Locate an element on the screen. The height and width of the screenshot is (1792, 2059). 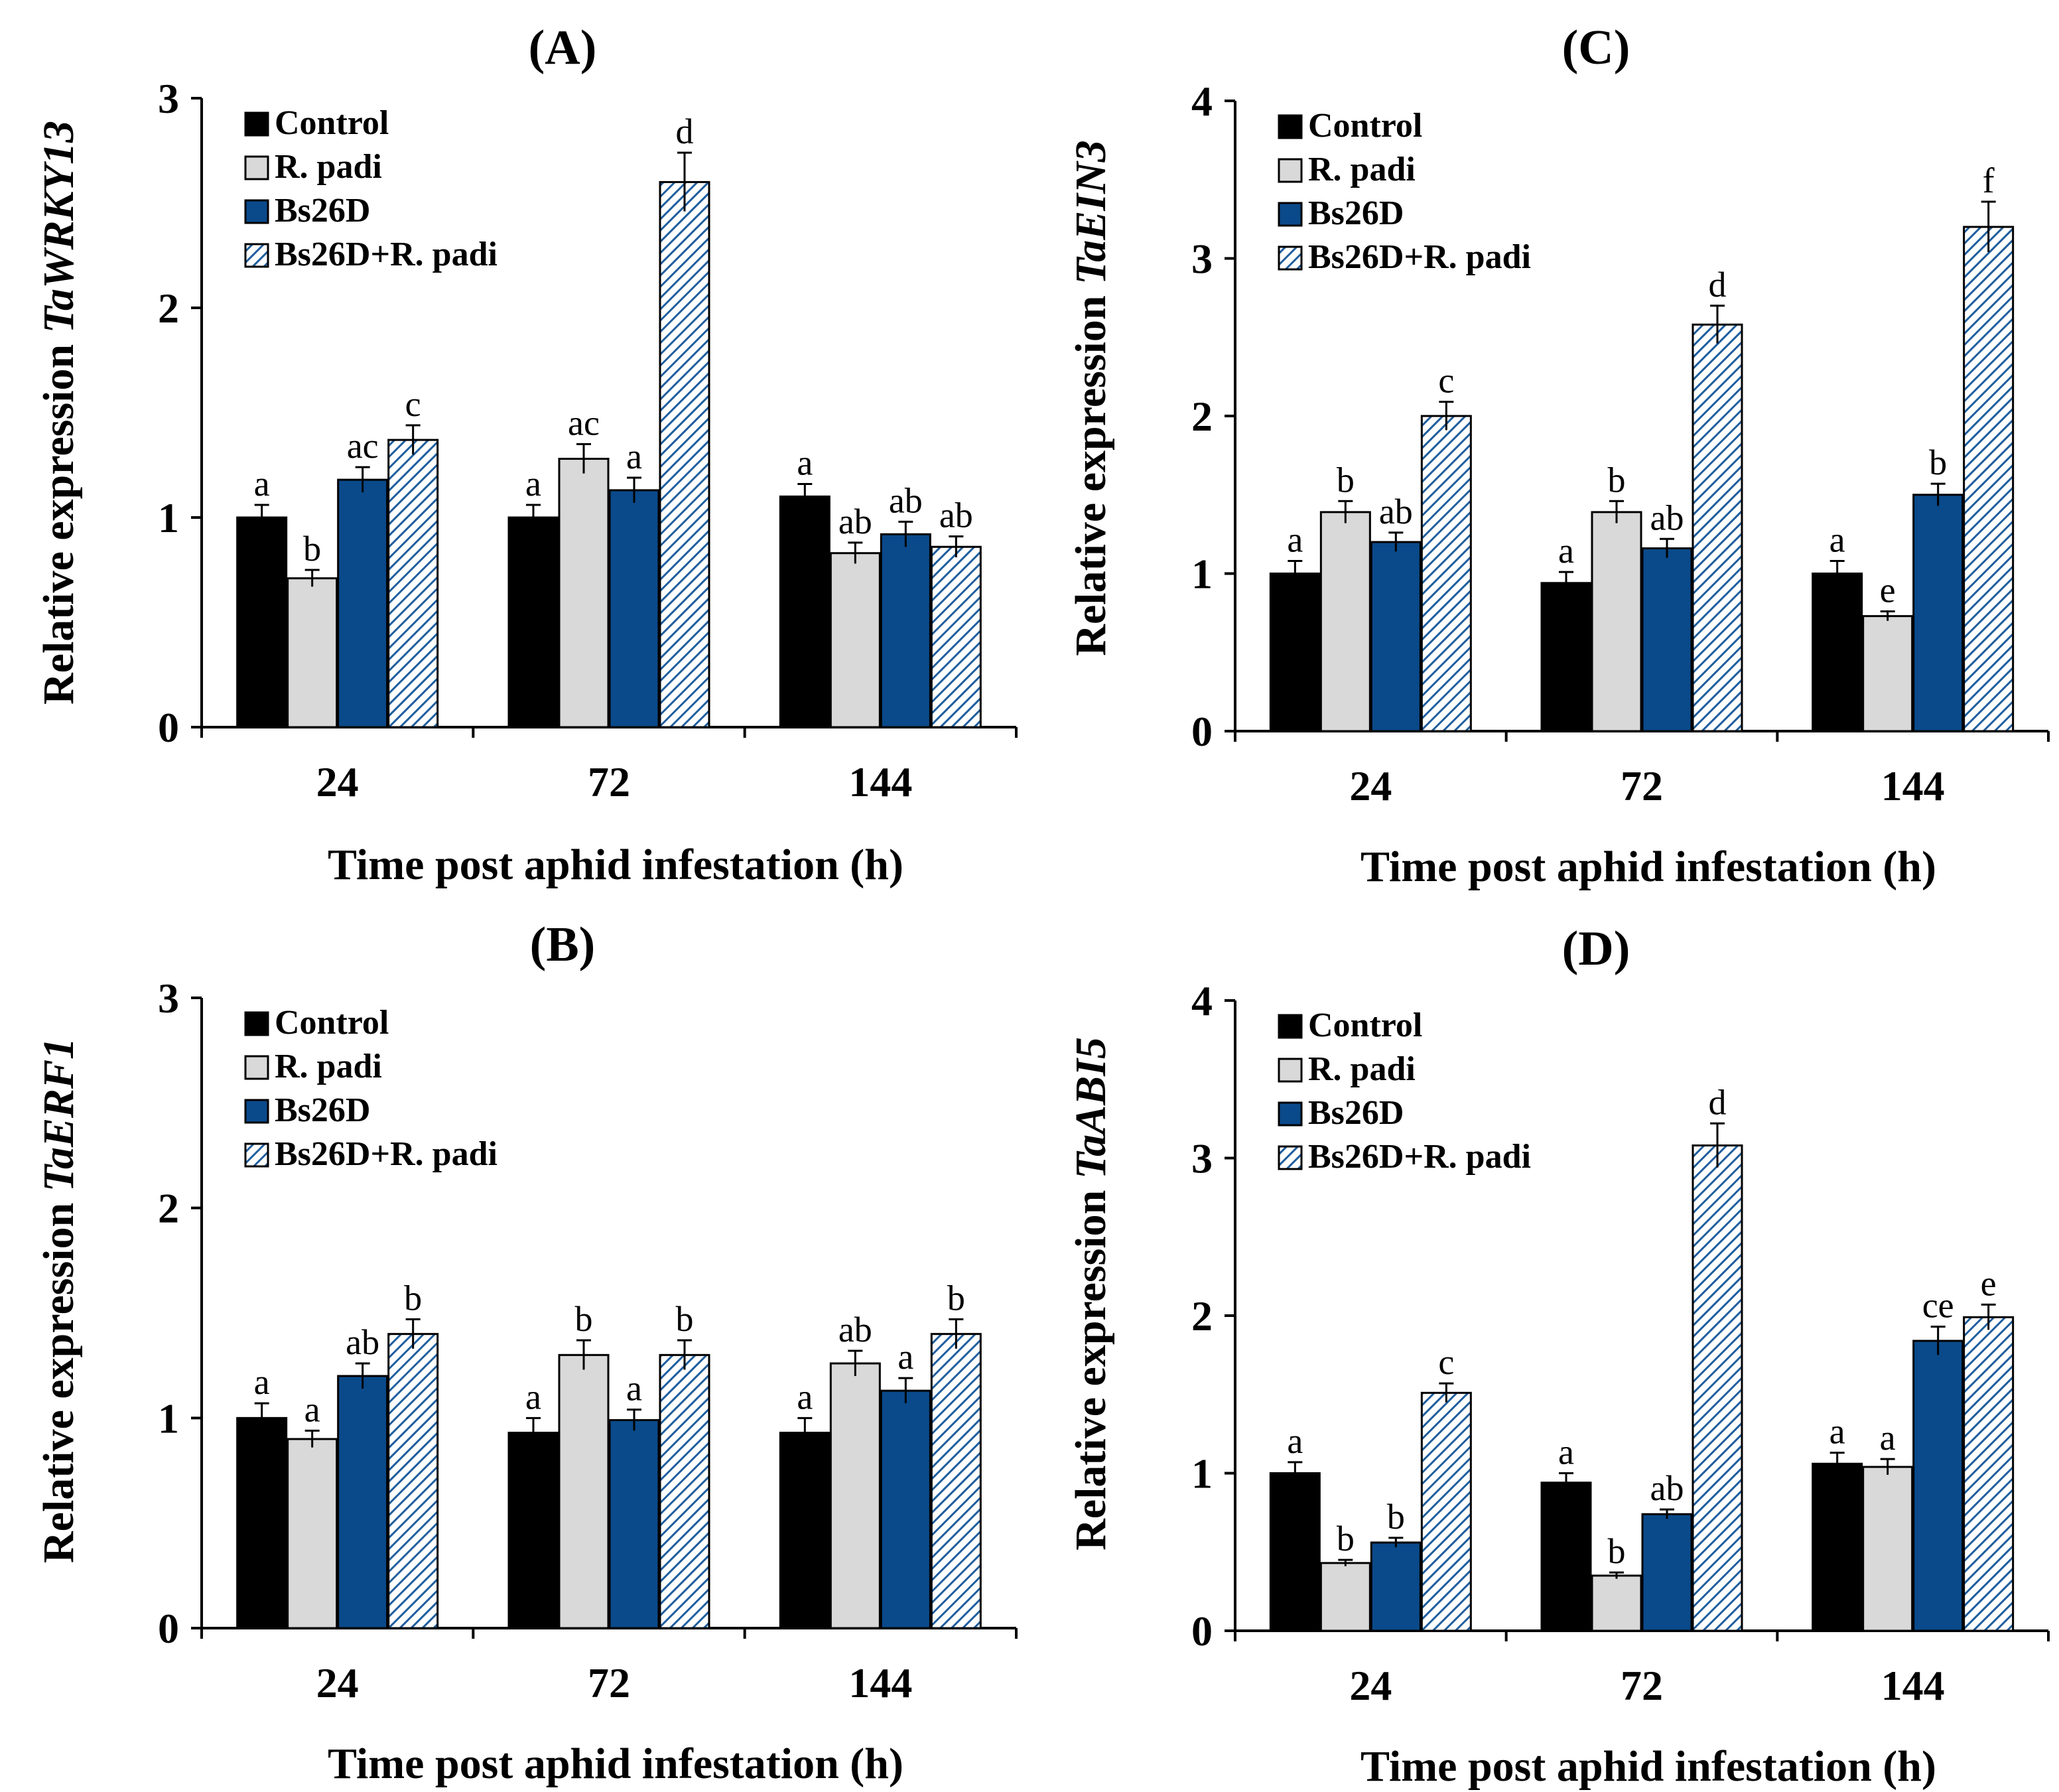
legend-label: Bs26D+R. padi is located at coordinates (386, 254).